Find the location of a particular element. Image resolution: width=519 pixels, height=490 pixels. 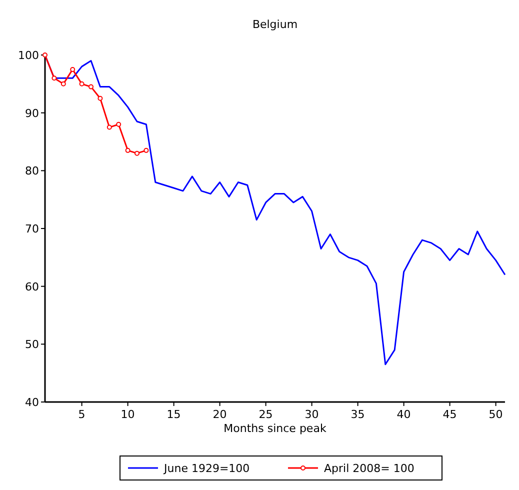

y-tick-label: 100 is located at coordinates (28, 55).